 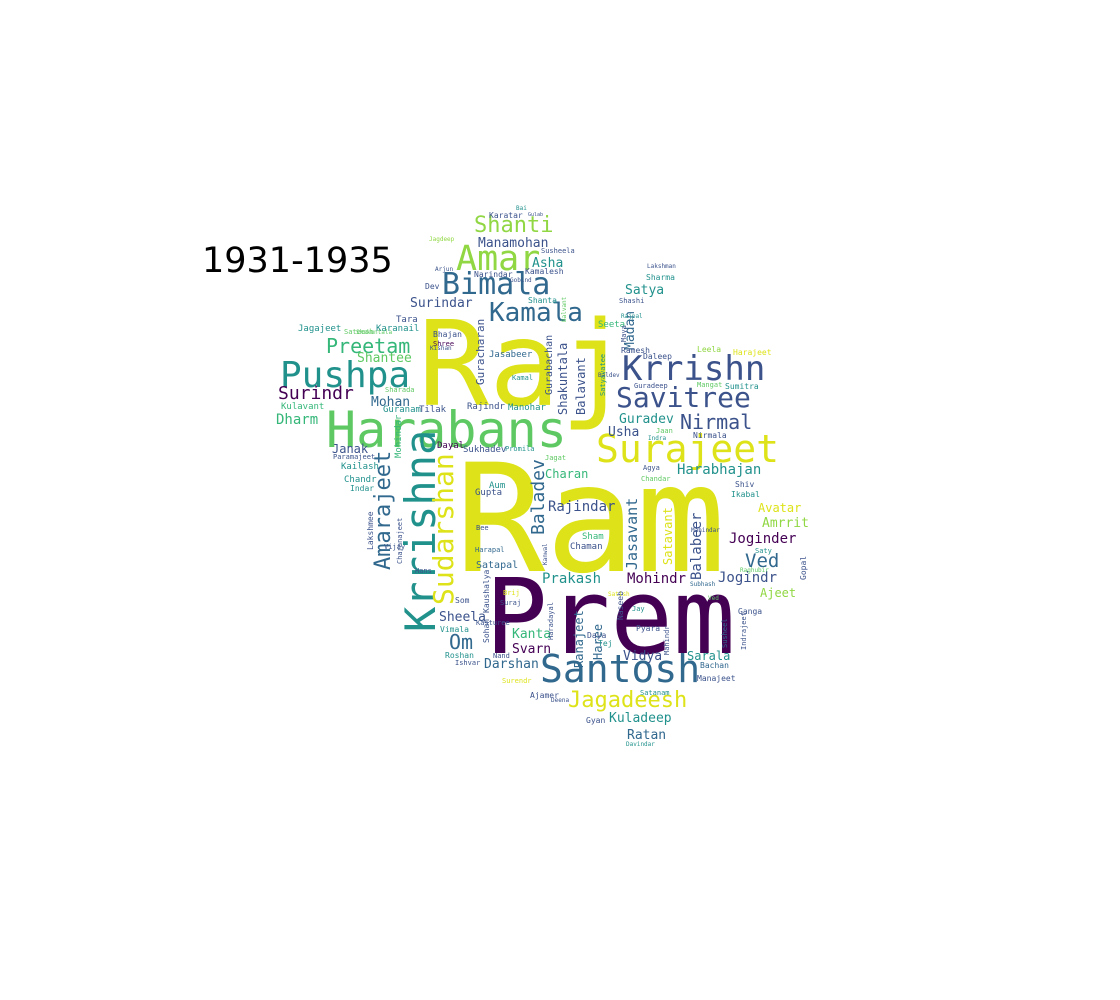 What do you see at coordinates (496, 284) in the screenshot?
I see `word-cloud-word: Bimala` at bounding box center [496, 284].